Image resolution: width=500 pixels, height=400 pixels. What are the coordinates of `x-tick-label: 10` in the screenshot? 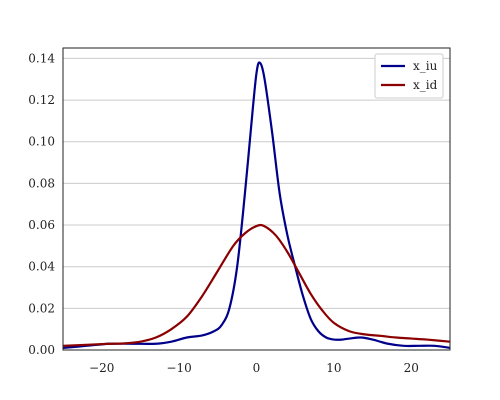 It's located at (333, 368).